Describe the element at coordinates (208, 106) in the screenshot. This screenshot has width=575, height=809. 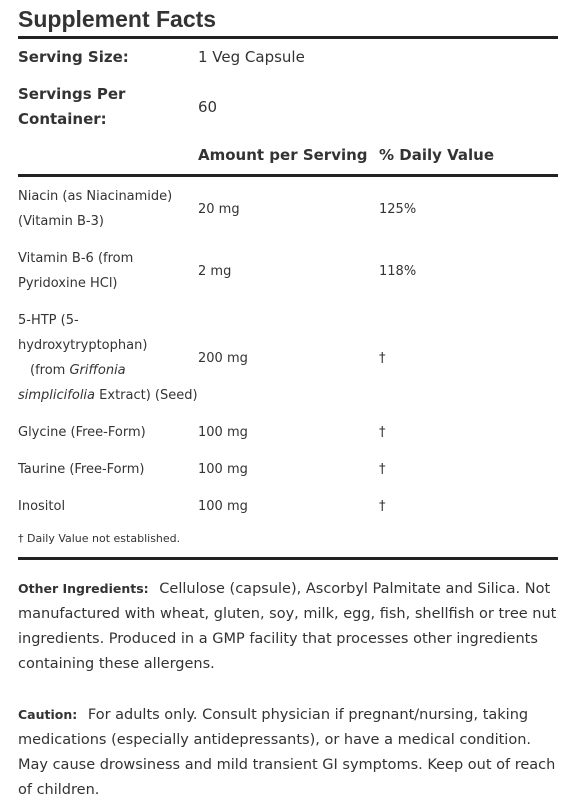
I see `serving-value: 60` at that location.